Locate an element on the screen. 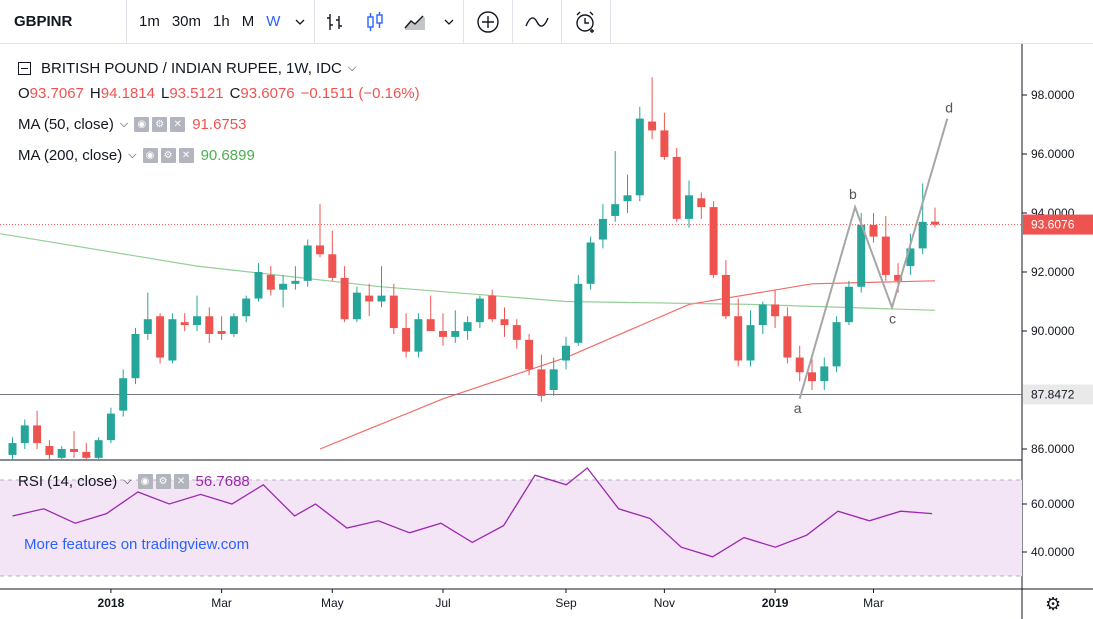  ma50-legend: MA (50, close) ⌵ ◉ ⚙ ✕ 91.6753 is located at coordinates (132, 124).